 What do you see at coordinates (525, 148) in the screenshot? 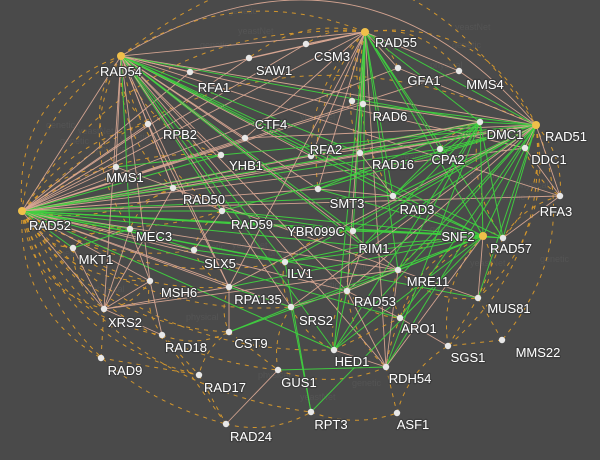
I see `graph-node-ddc1` at bounding box center [525, 148].